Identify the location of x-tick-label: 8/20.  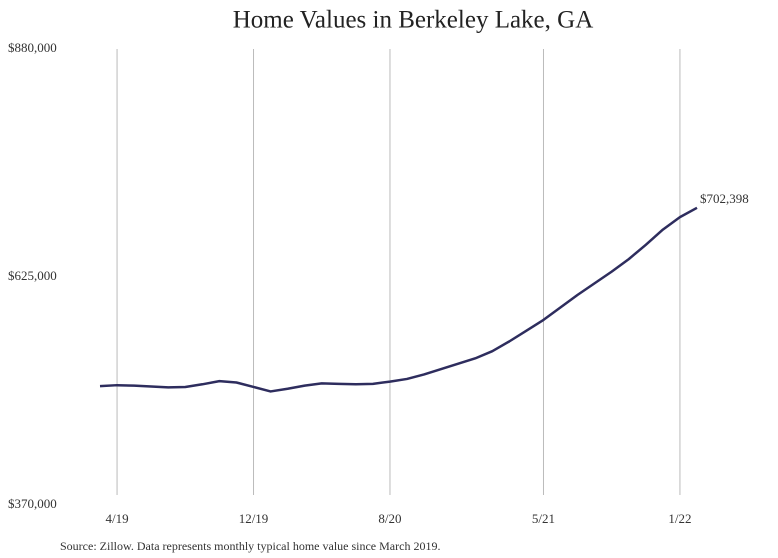
(389, 518).